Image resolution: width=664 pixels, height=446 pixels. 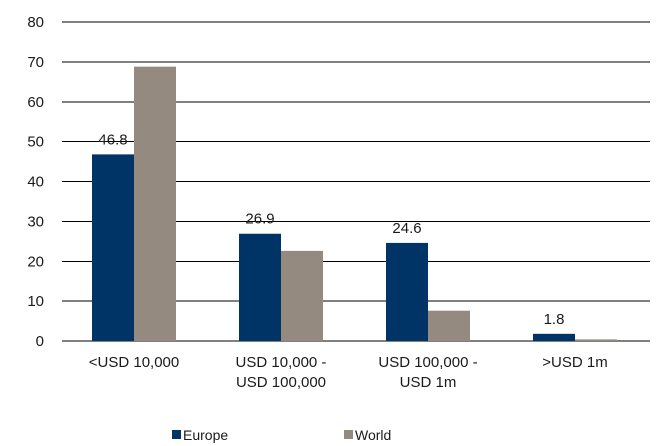 What do you see at coordinates (406, 228) in the screenshot?
I see `data-label-europe-2: 24.6` at bounding box center [406, 228].